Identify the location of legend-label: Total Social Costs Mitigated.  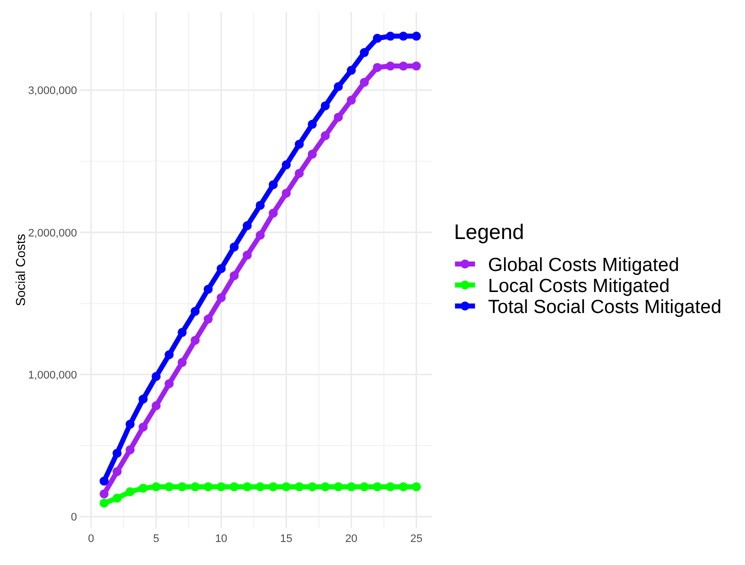
(605, 307).